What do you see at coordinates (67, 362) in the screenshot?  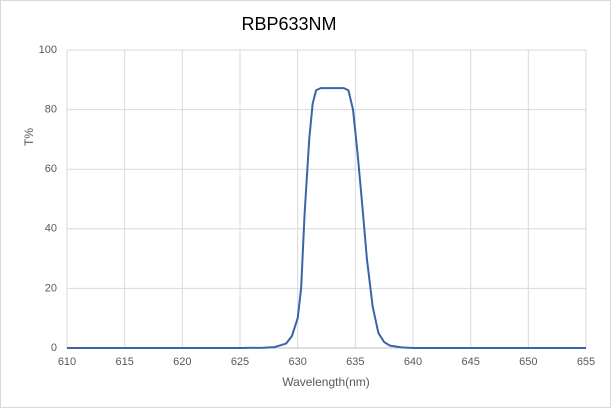 I see `x-tick-label: 610` at bounding box center [67, 362].